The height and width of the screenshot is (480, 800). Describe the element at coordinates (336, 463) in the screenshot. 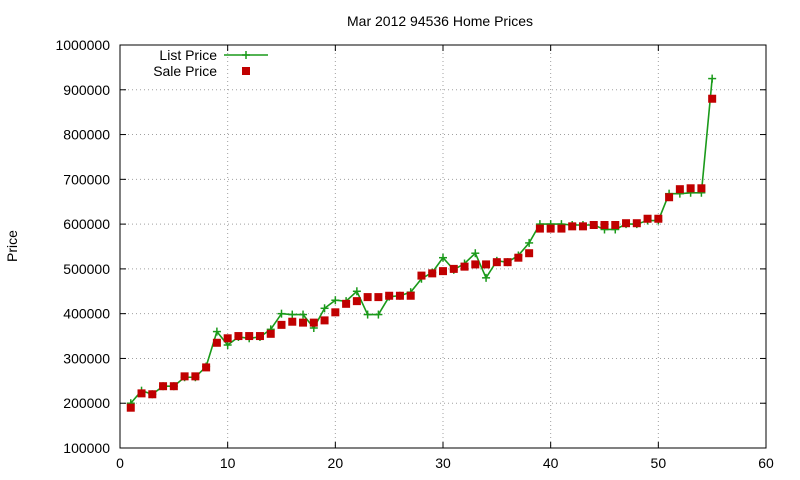

I see `x-tick-label: 20` at that location.